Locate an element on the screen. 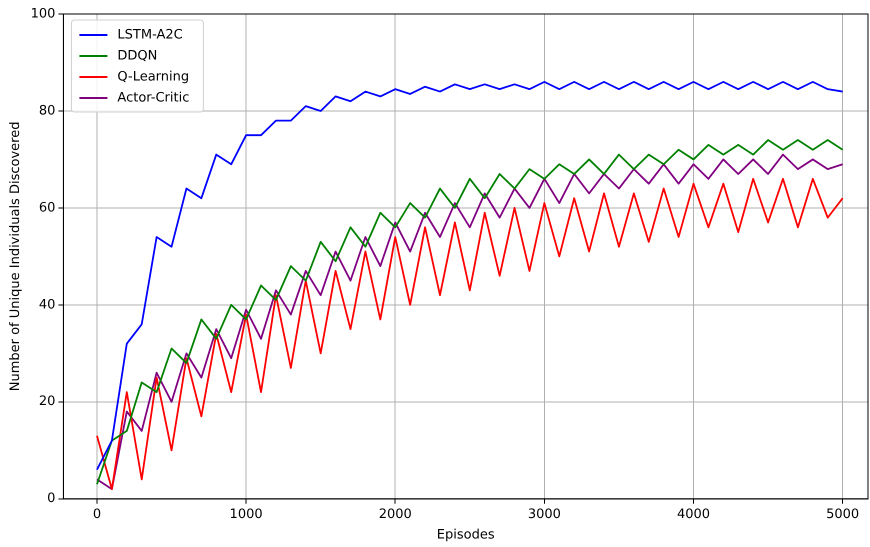 Image resolution: width=870 pixels, height=547 pixels. y-tick-label: 60 is located at coordinates (47, 208).